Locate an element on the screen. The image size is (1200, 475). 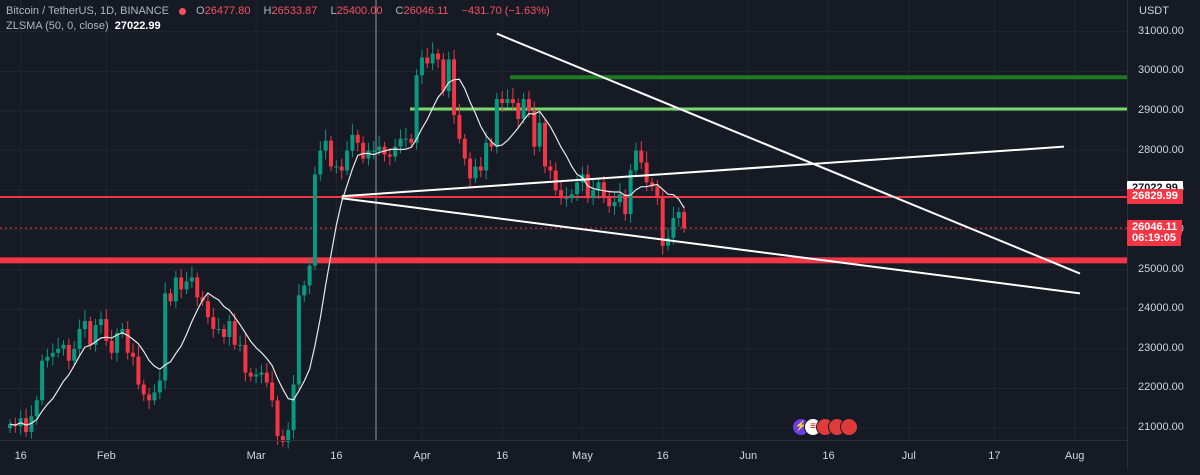
x-tick-label: Aug is located at coordinates (1074, 456).